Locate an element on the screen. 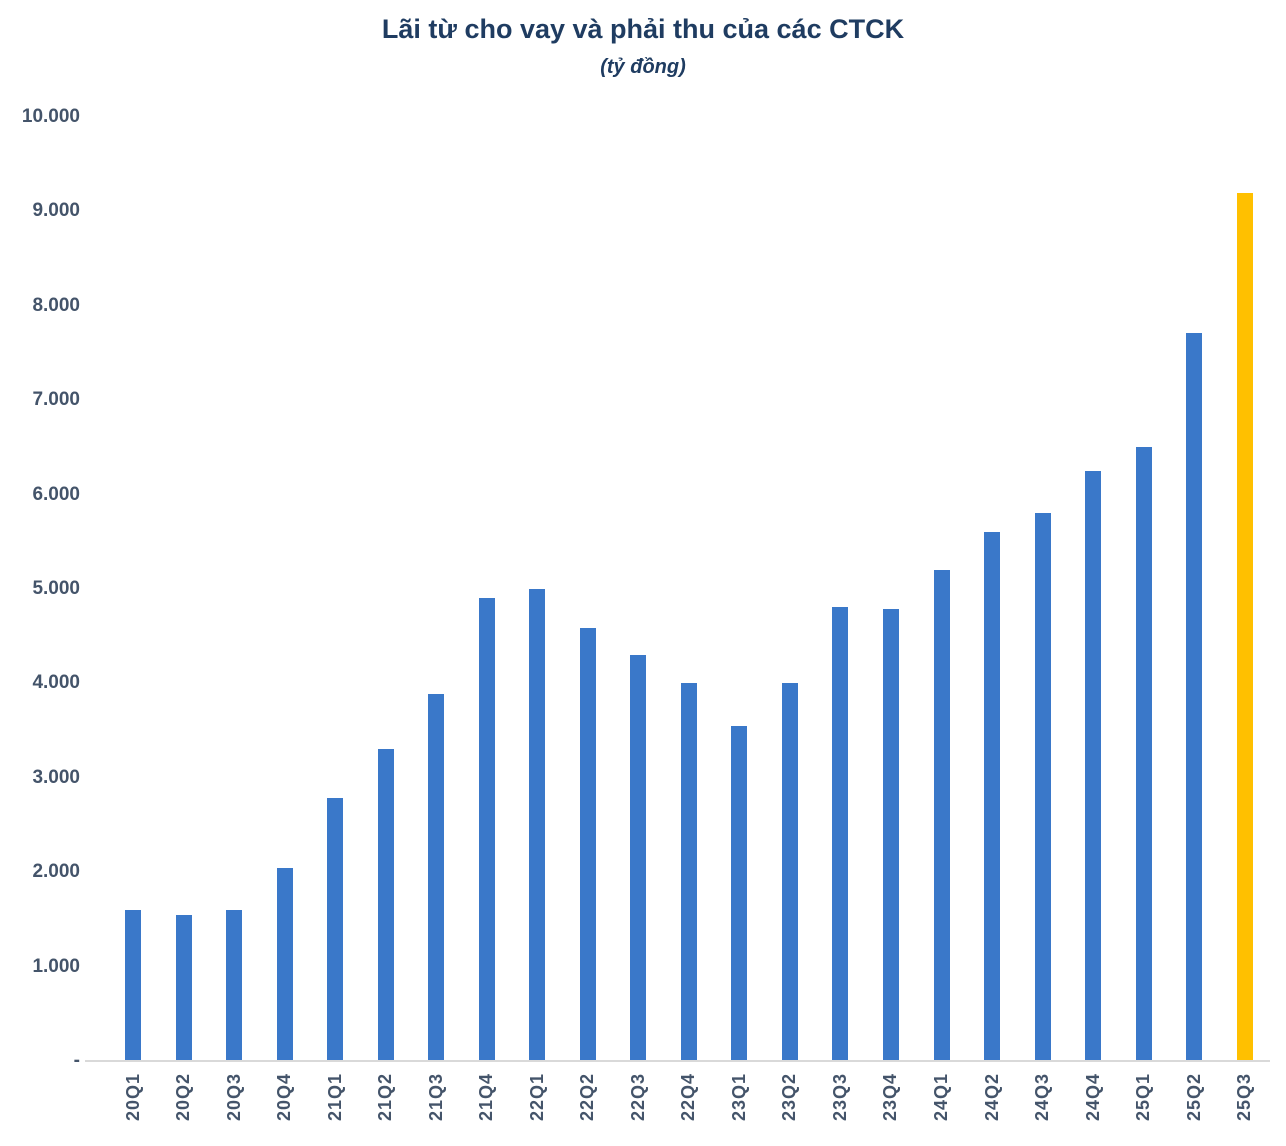 Image resolution: width=1286 pixels, height=1146 pixels. x-slot: 21Q1 is located at coordinates (335, 1108).